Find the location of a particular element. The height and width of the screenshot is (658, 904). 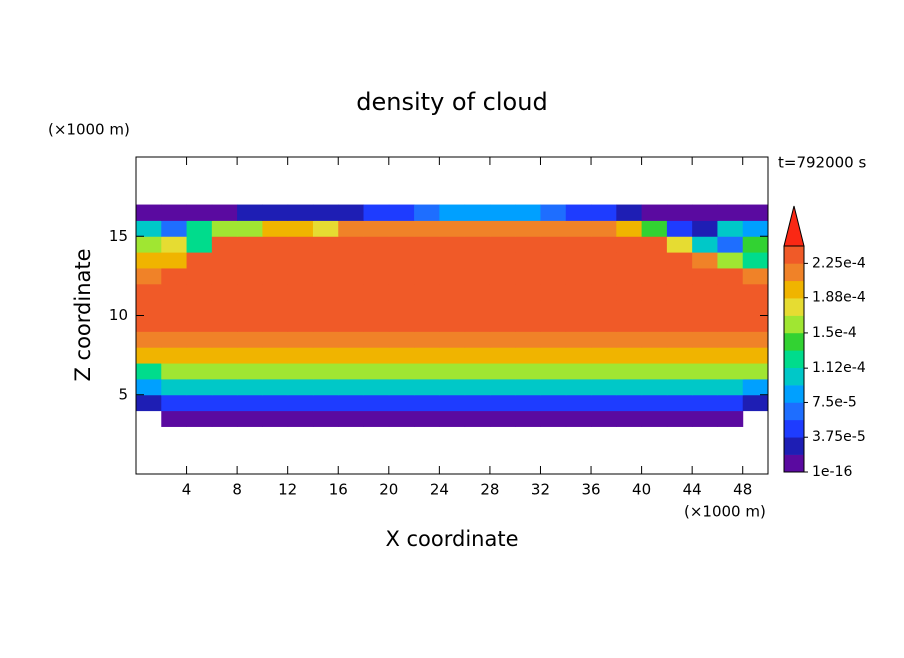

x-unit: (×1000 m) is located at coordinates (725, 512).